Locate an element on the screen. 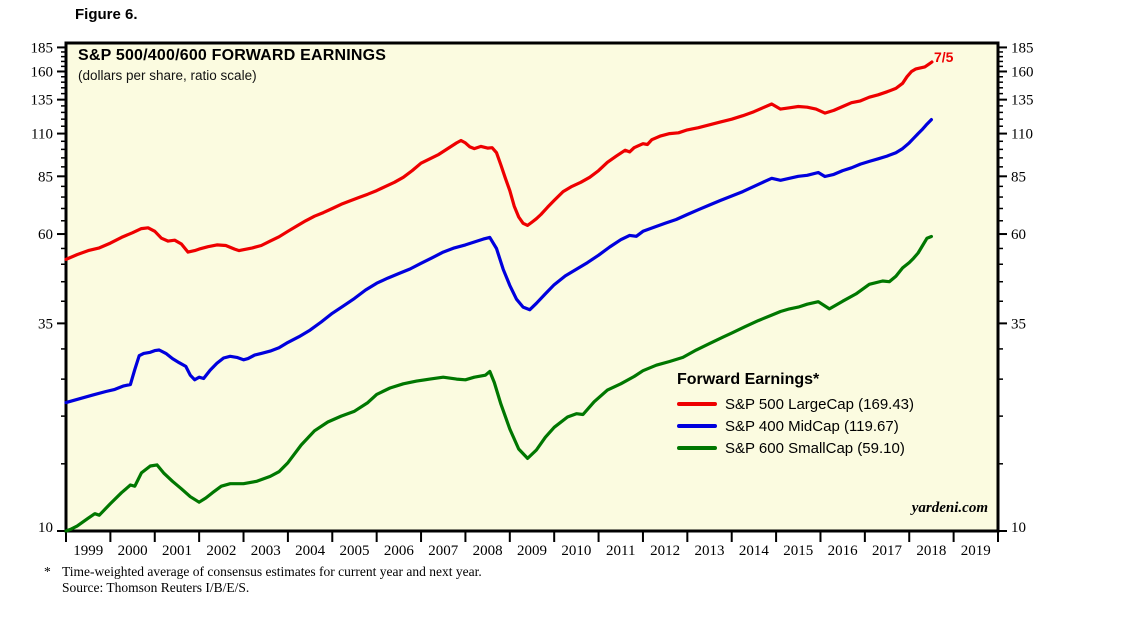  y-axis-label-left: 110 is located at coordinates (42, 135).